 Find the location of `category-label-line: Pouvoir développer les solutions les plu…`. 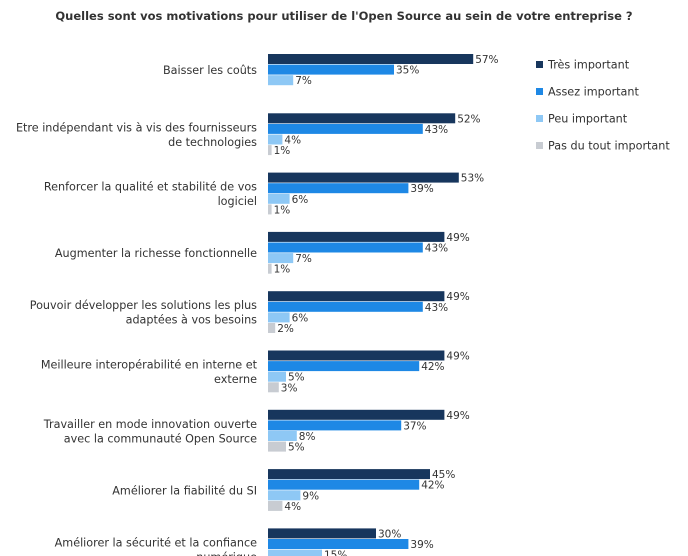

category-label-line: Pouvoir développer les solutions les plu… is located at coordinates (143, 305).